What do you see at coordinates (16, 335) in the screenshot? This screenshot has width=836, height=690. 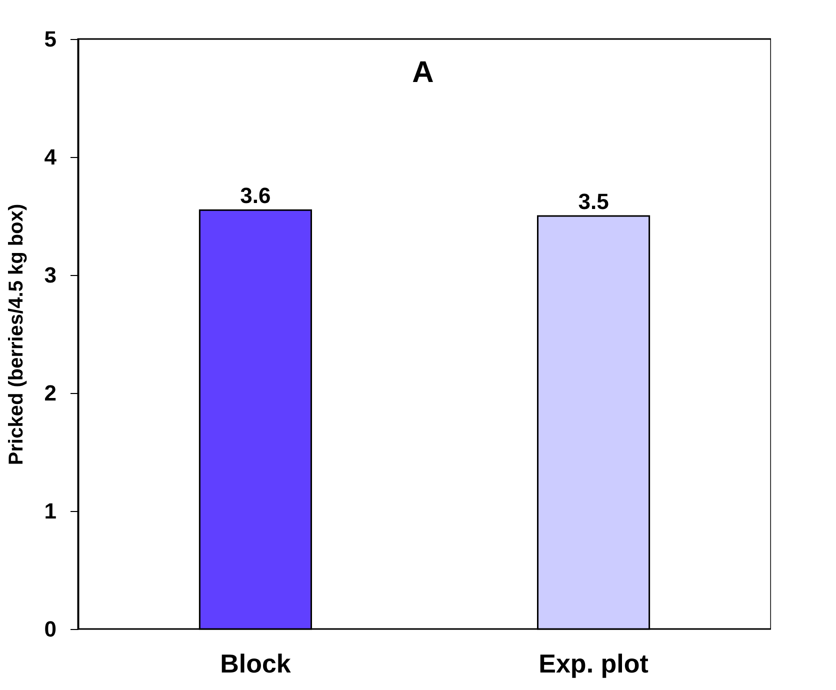 I see `y-axis-title: Pricked (berries/4.5 kg box)` at bounding box center [16, 335].